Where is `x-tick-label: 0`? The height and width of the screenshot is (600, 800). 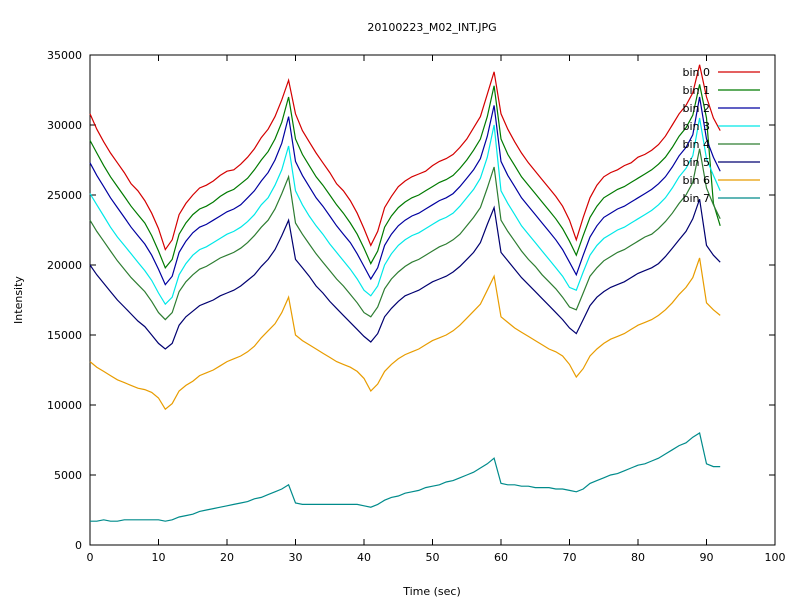 x-tick-label: 0 is located at coordinates (90, 557).